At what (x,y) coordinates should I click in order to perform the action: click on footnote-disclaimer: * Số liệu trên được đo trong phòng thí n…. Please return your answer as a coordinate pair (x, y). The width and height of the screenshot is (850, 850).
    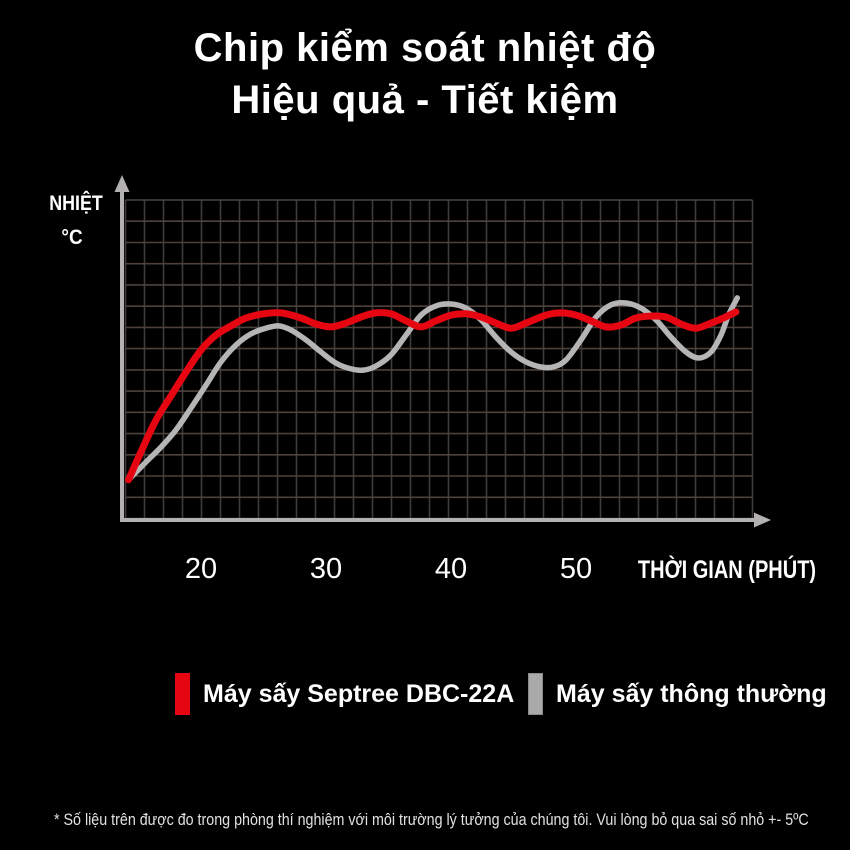
    Looking at the image, I should click on (431, 819).